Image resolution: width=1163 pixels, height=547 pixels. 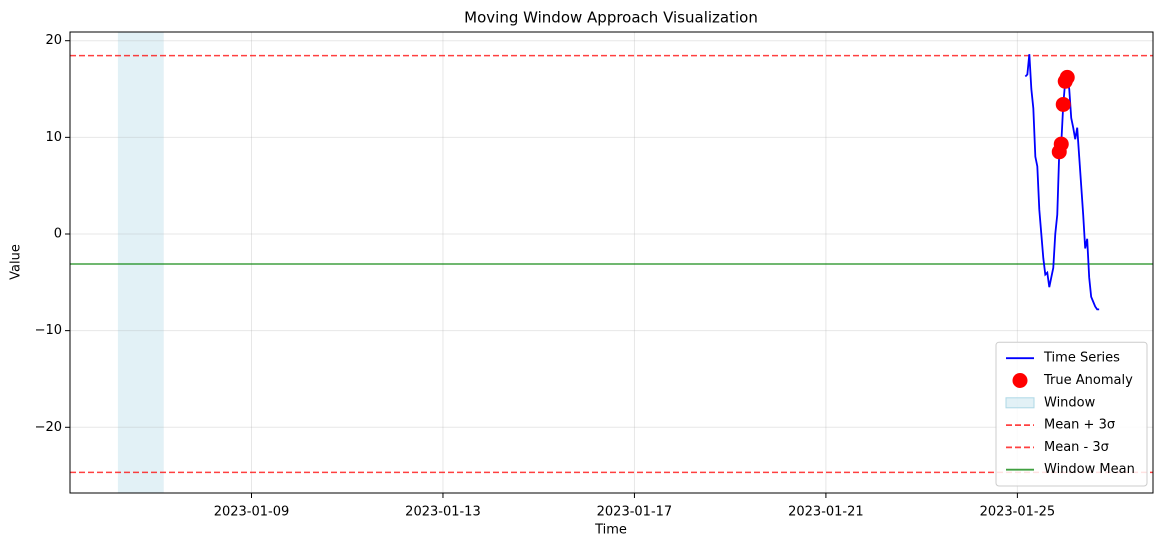 What do you see at coordinates (1062, 182) in the screenshot?
I see `series-line` at bounding box center [1062, 182].